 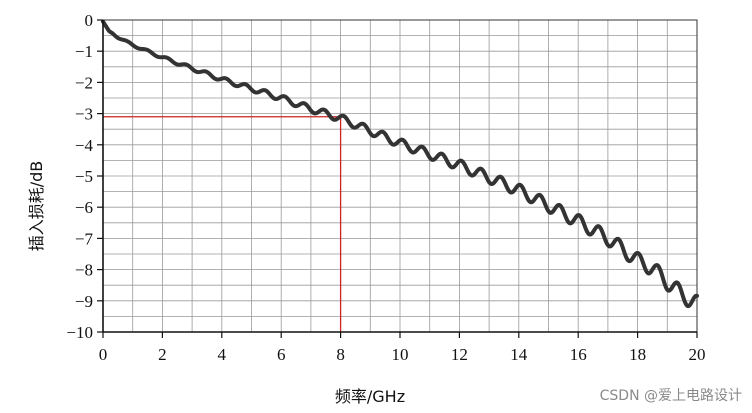 What do you see at coordinates (400, 354) in the screenshot?
I see `x-tick-label: 10` at bounding box center [400, 354].